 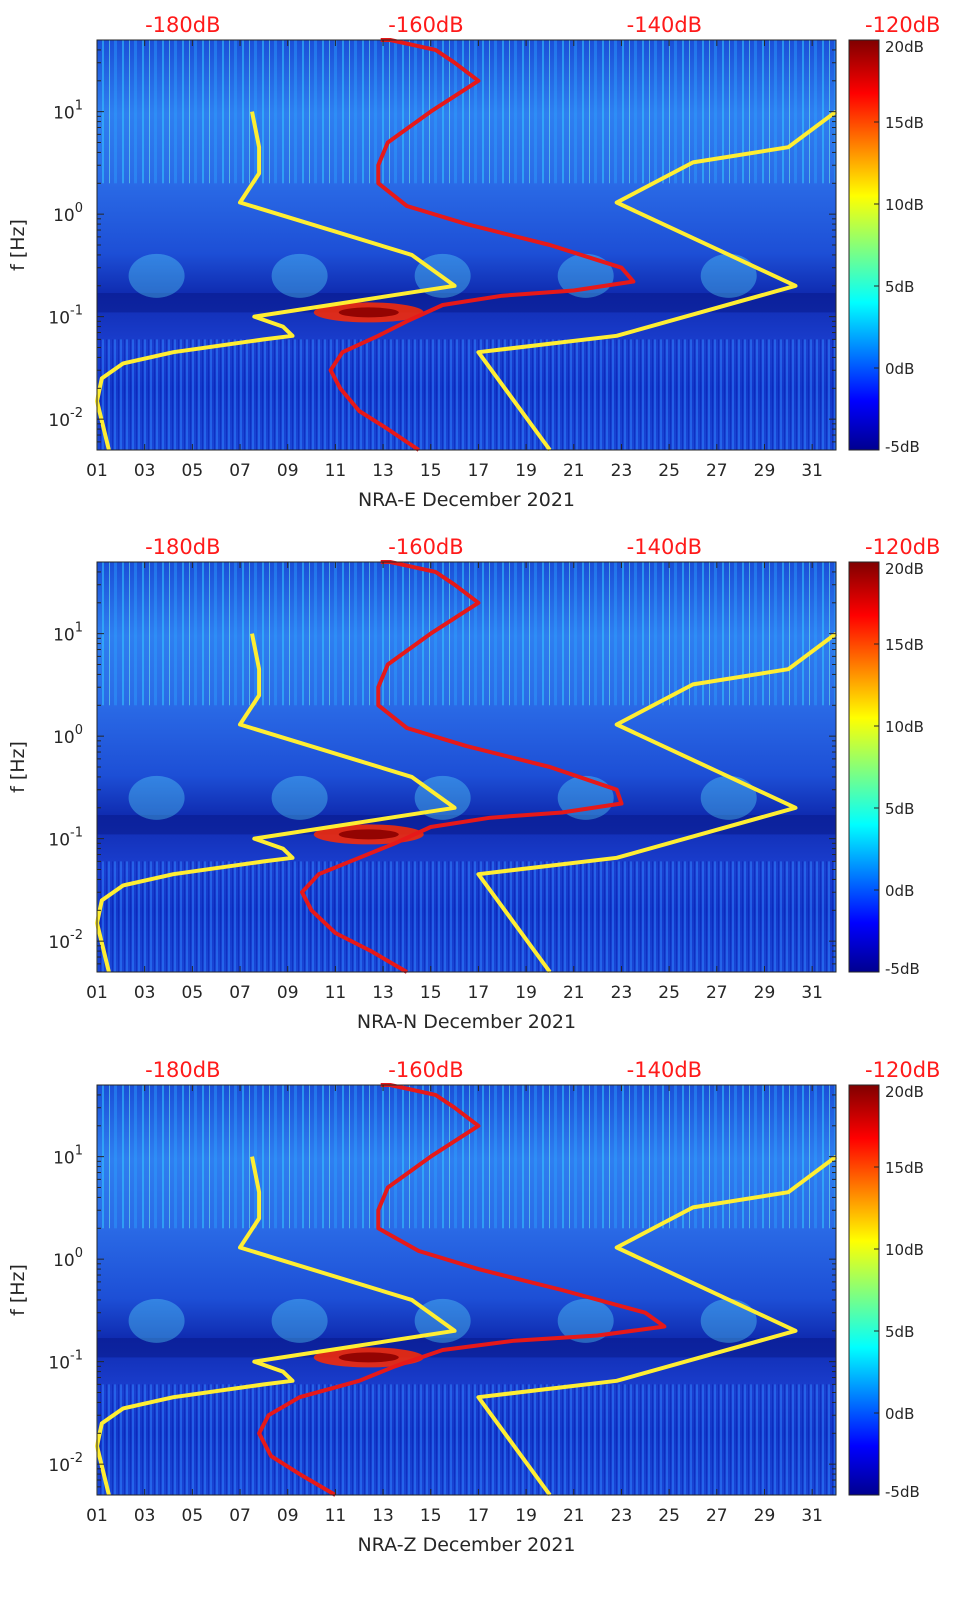 I want to click on x-tick-label: 11, so click(x=336, y=471).